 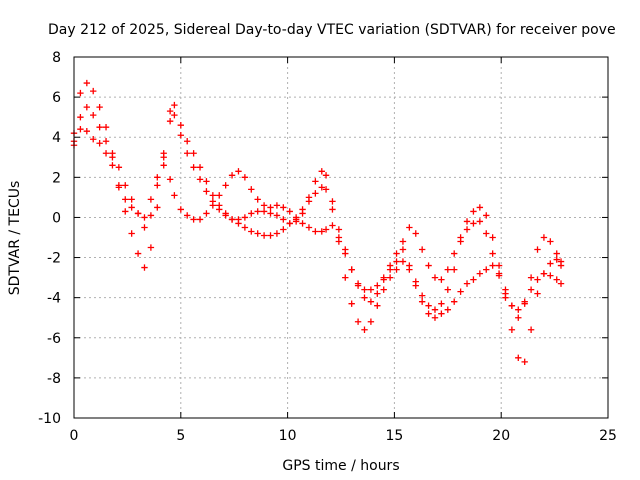 What do you see at coordinates (56, 98) in the screenshot?
I see `y-tick-label: 6` at bounding box center [56, 98].